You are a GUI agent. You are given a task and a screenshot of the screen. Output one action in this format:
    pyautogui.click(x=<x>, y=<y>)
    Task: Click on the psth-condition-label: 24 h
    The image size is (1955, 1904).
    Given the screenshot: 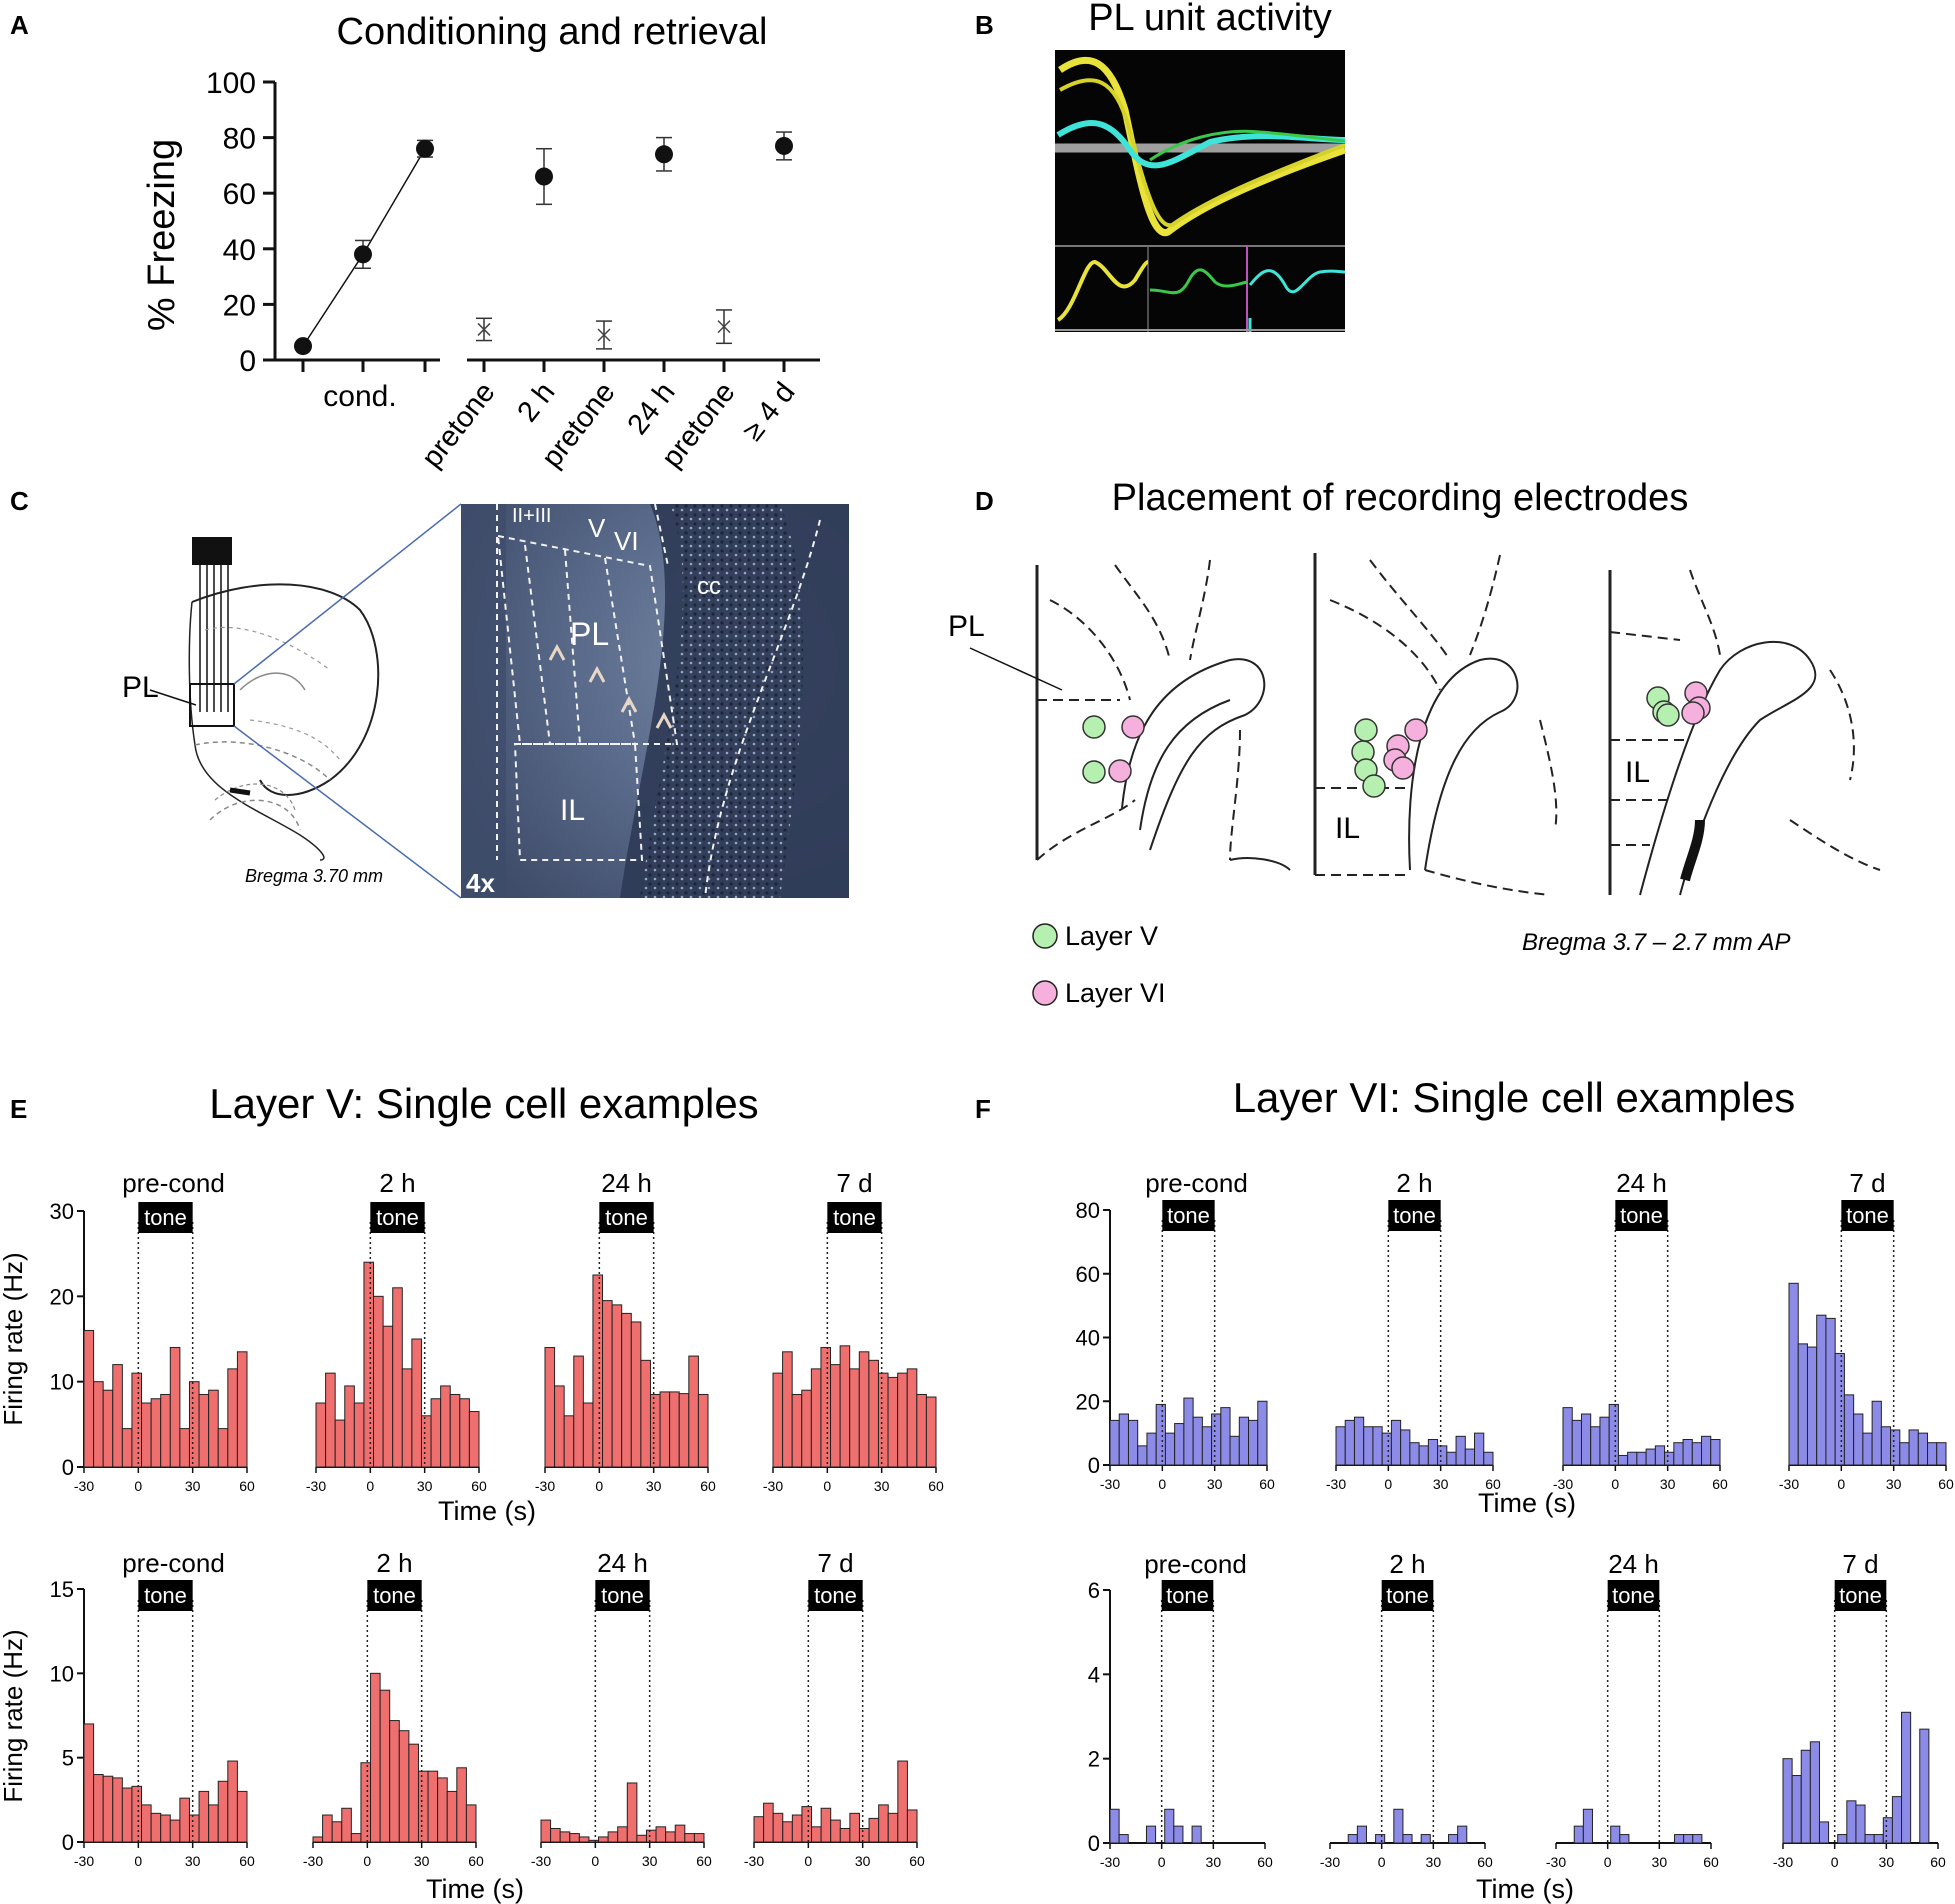 What is the action you would take?
    pyautogui.click(x=622, y=1563)
    